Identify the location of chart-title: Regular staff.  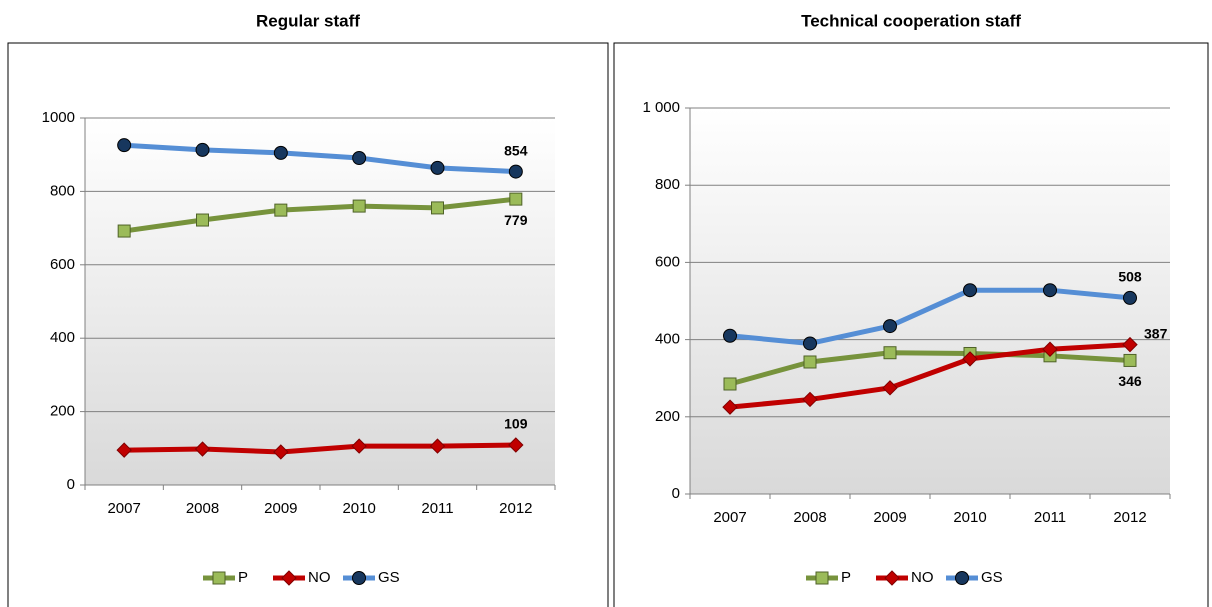
(308, 20).